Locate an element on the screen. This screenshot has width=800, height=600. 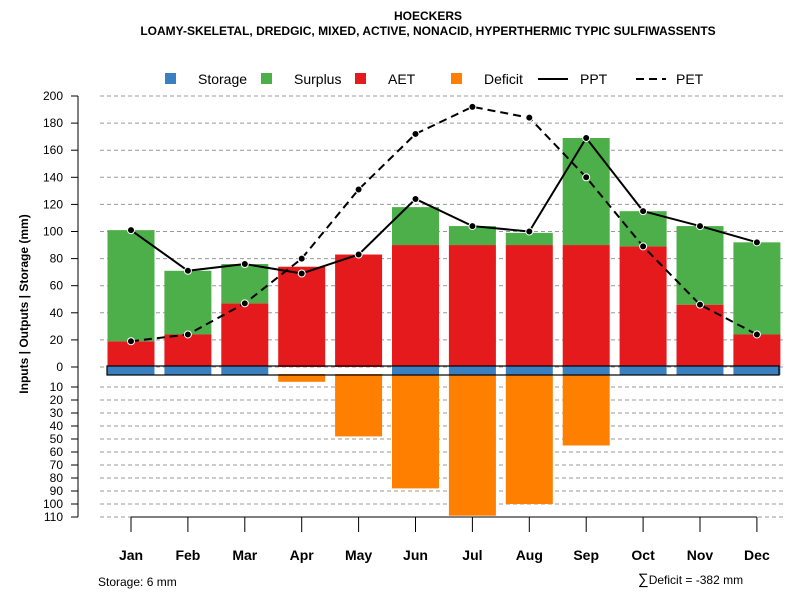
x-tick-label: Dec is located at coordinates (757, 555).